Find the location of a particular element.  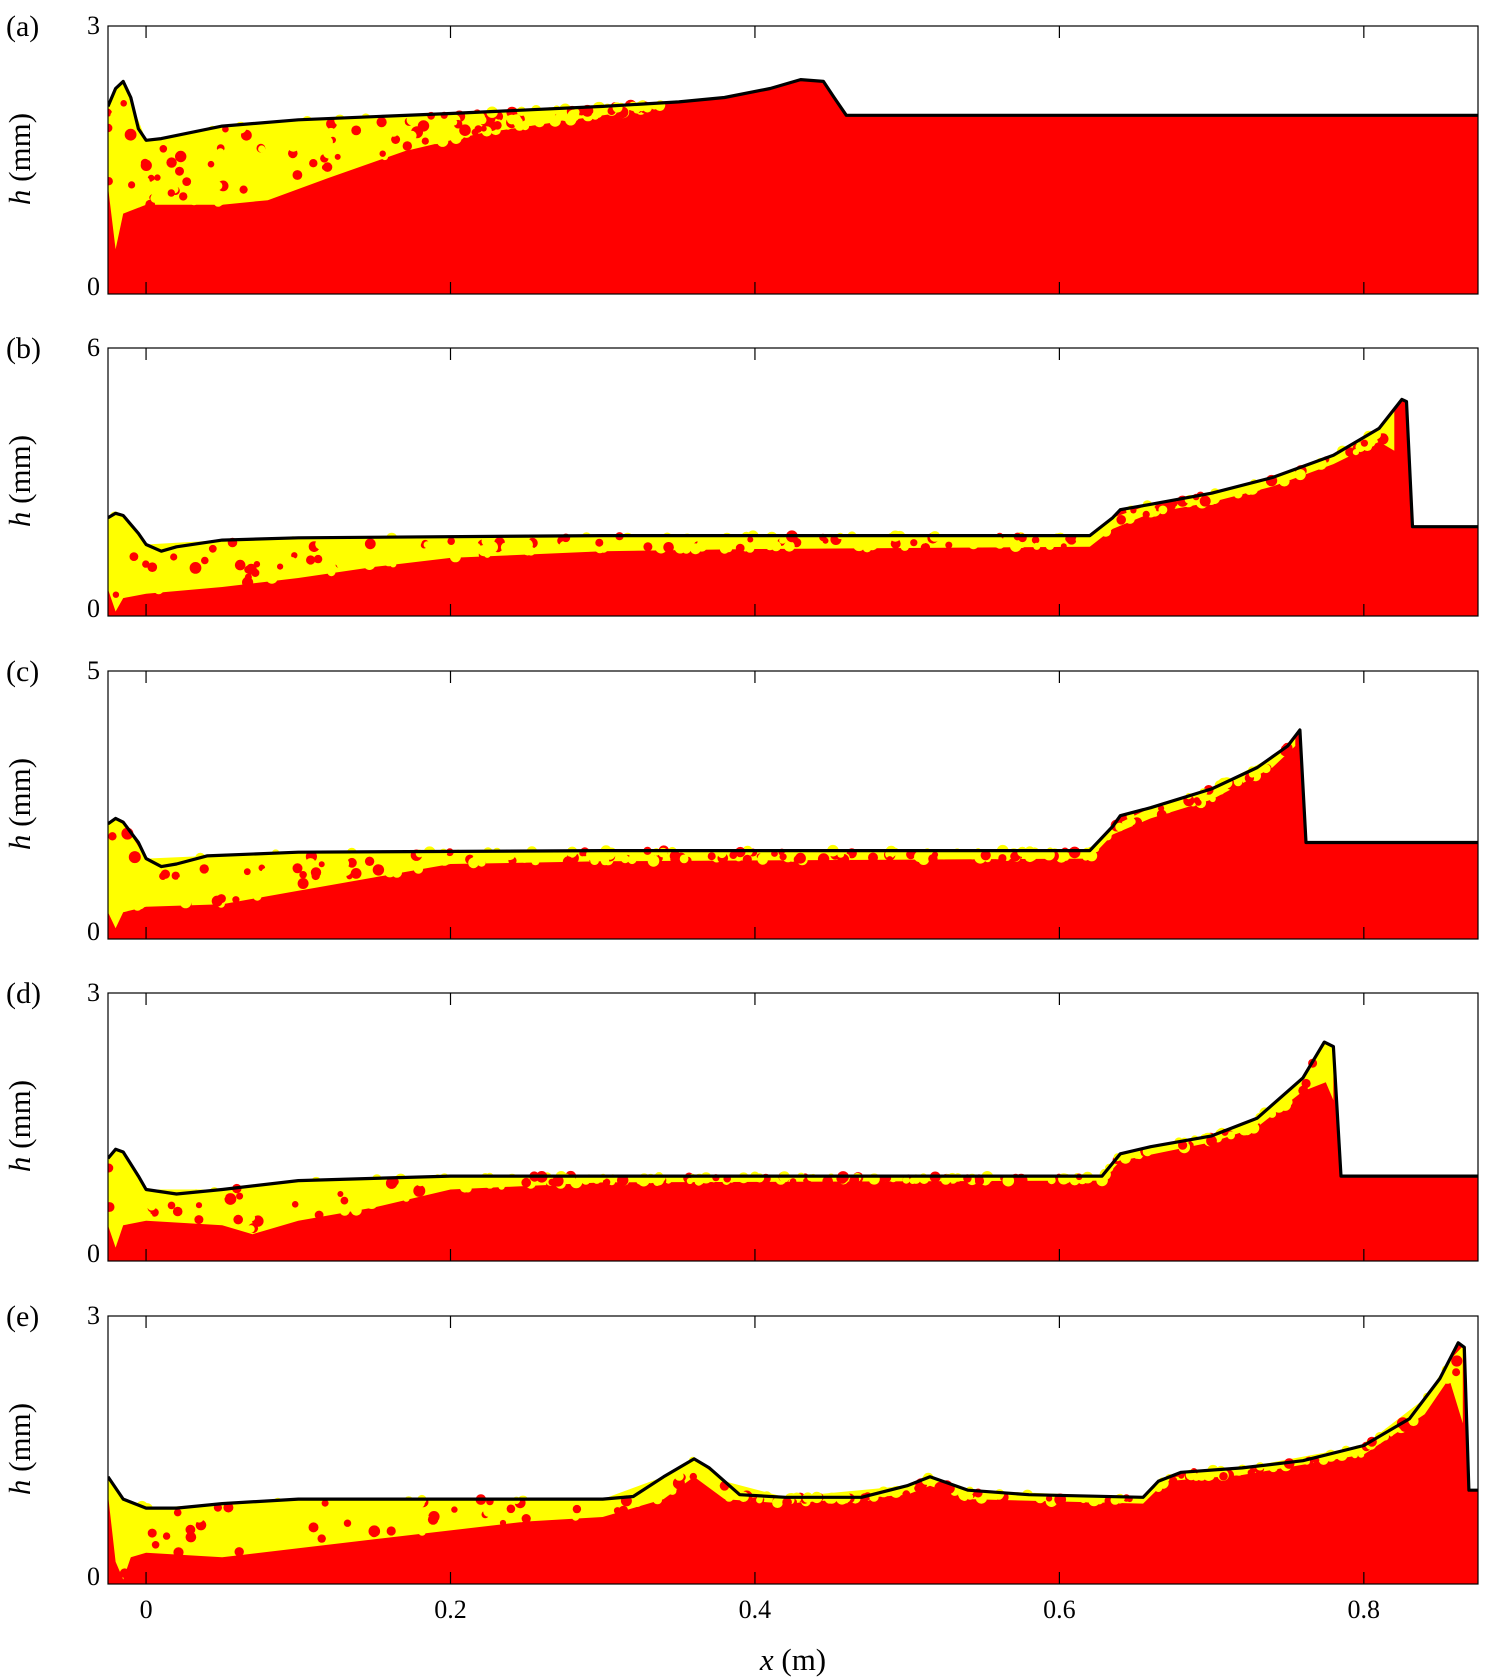

y-tick-label-top-a: 3 is located at coordinates (93, 25).